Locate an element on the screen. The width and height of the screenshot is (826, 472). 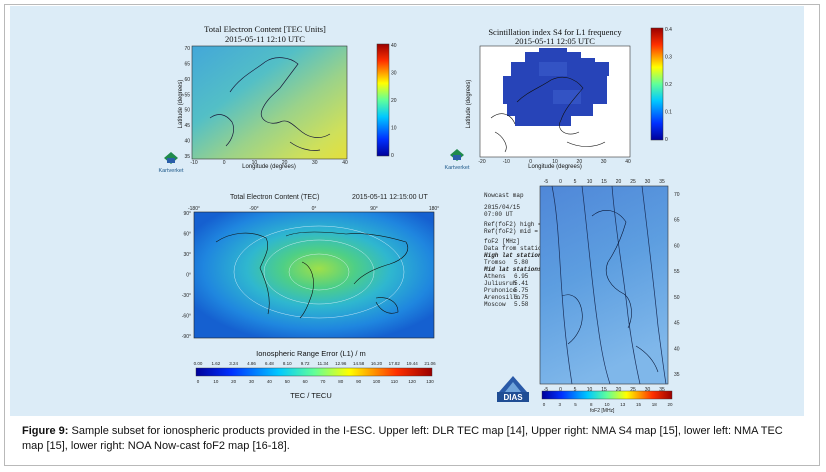
dlr-xtick: 30 is located at coordinates (315, 163).